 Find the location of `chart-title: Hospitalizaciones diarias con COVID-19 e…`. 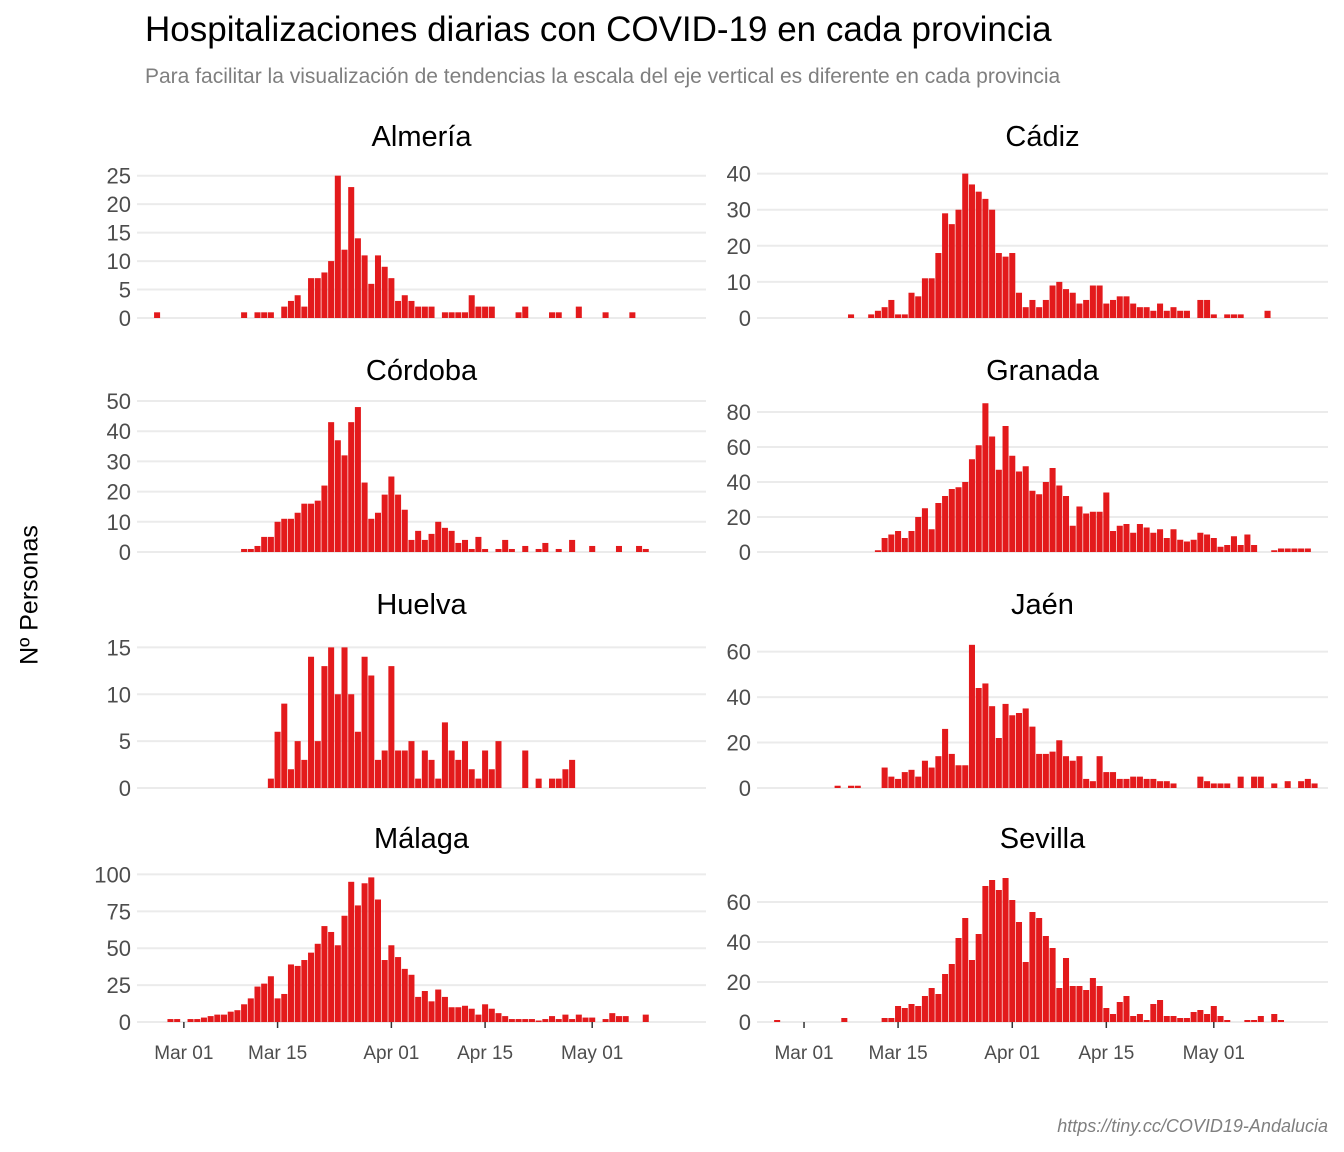

chart-title: Hospitalizaciones diarias con COVID-19 e… is located at coordinates (598, 29).